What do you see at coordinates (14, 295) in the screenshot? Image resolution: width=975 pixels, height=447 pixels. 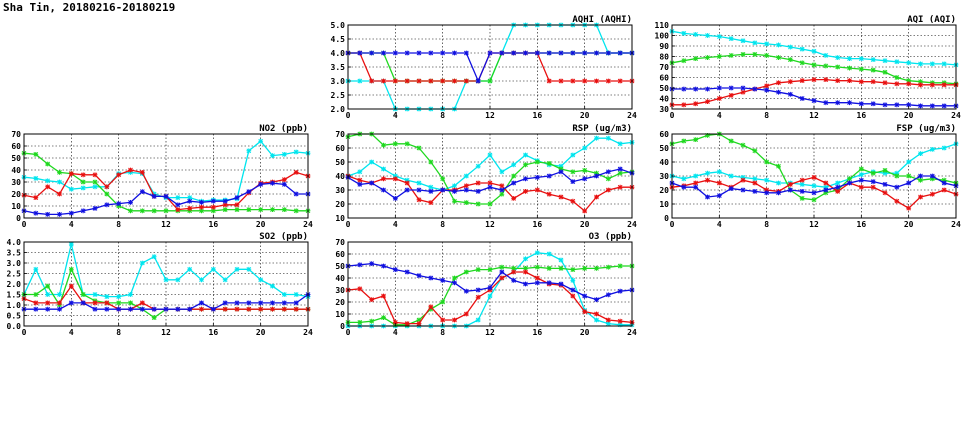 I see `so2-ytick-label: 1.5` at bounding box center [14, 295].